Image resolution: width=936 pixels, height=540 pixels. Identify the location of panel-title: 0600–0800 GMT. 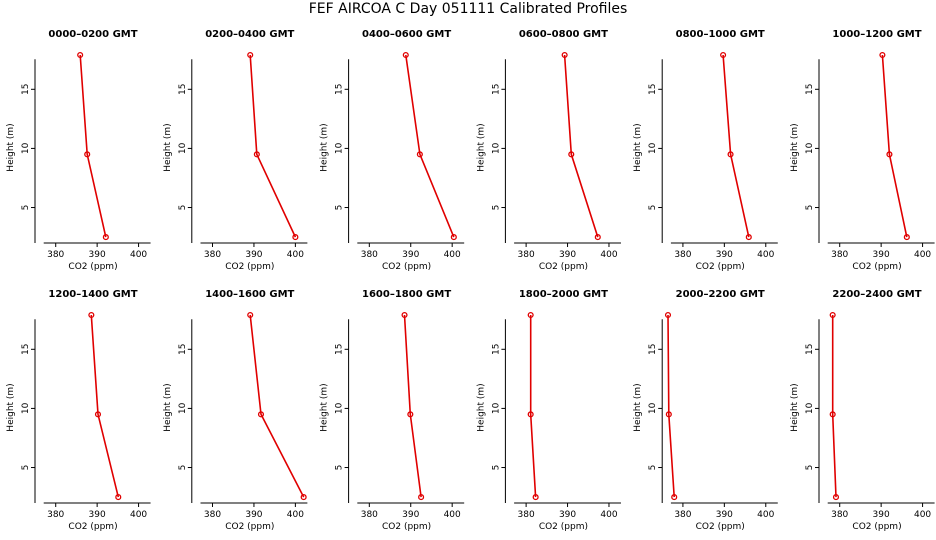
(563, 34).